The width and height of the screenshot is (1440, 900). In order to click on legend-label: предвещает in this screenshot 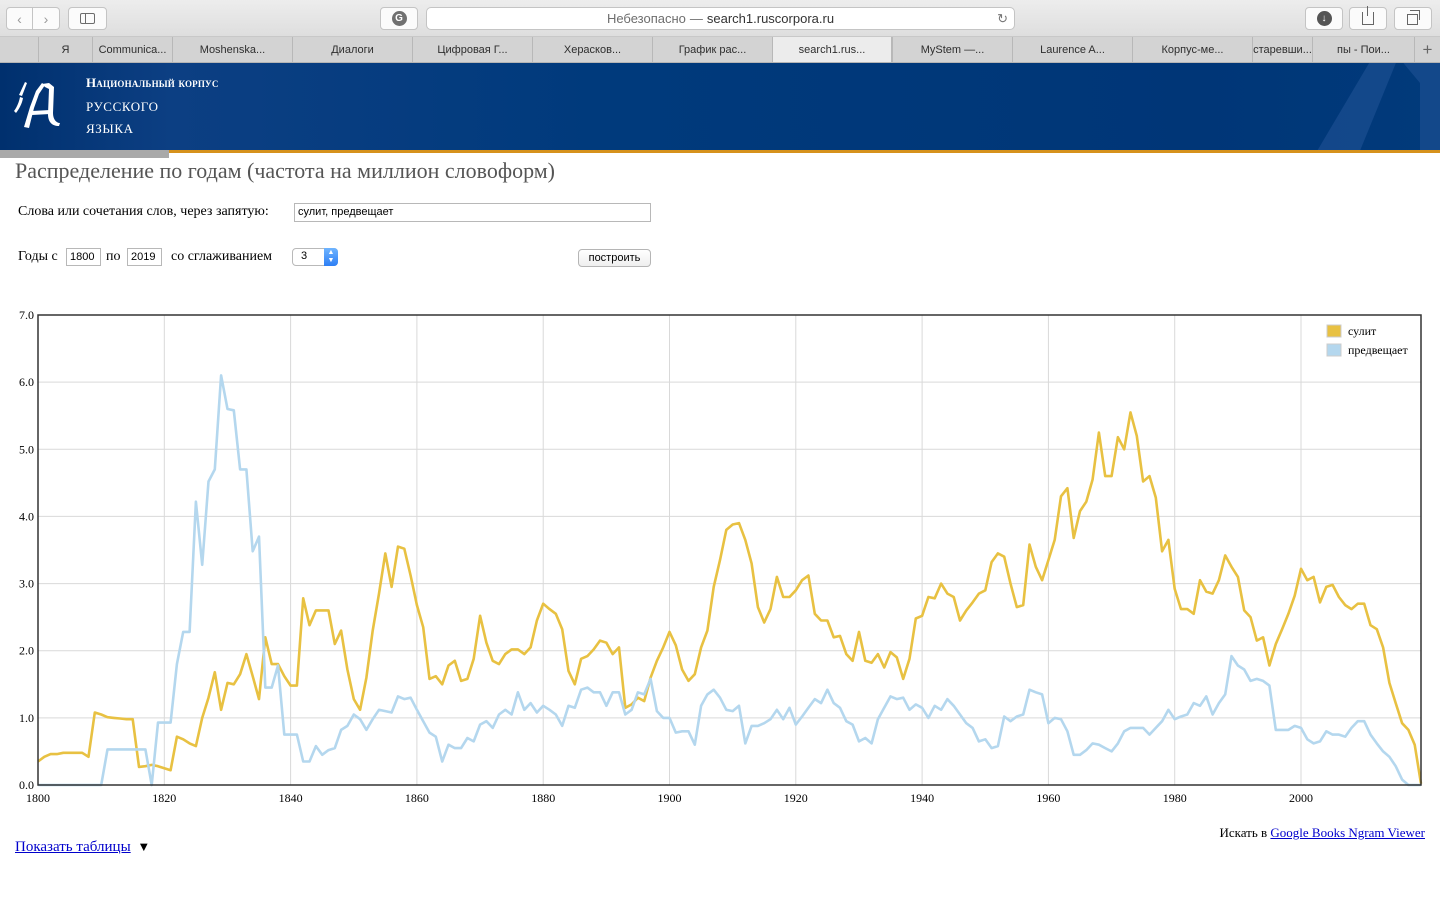, I will do `click(1378, 350)`.